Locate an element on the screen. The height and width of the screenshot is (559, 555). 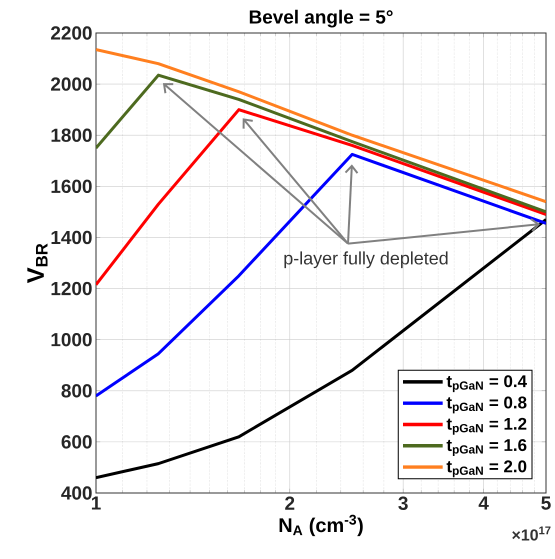
annotation: p-layer fully depleted is located at coordinates (366, 259).